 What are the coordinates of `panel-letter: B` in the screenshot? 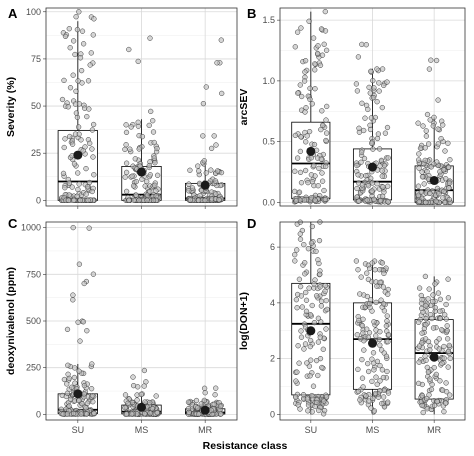 It's located at (251, 13).